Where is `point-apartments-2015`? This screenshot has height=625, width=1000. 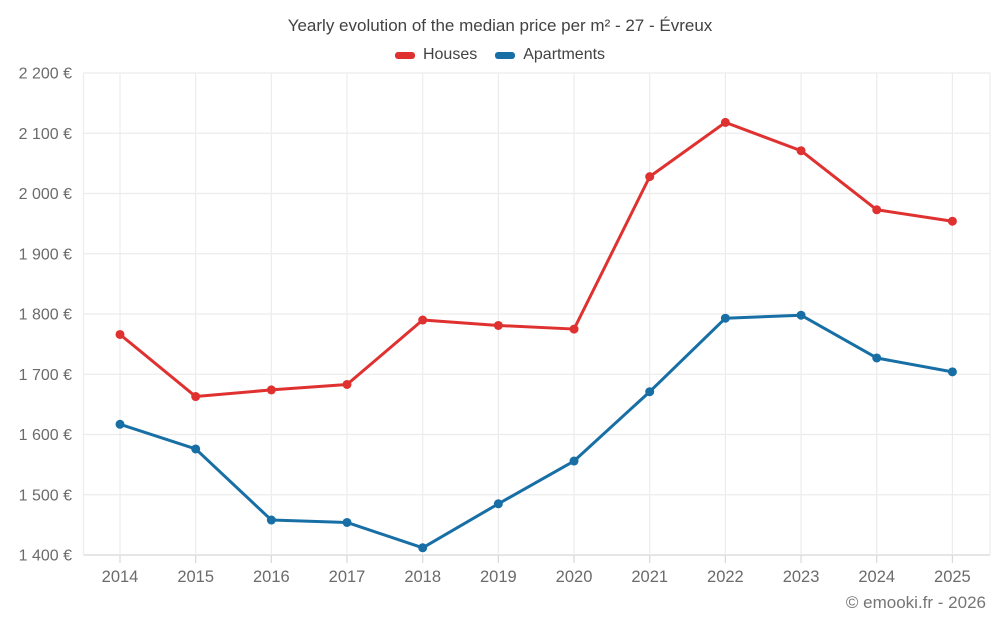
point-apartments-2015 is located at coordinates (196, 449).